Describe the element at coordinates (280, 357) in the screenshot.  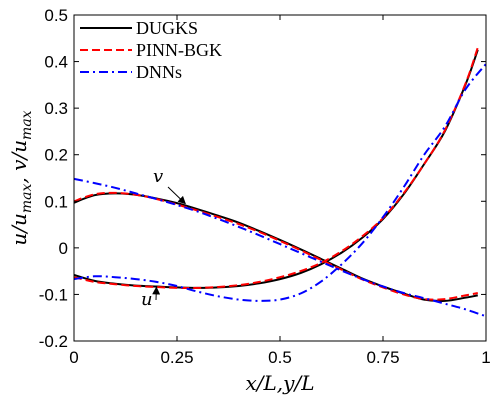
I see `x-tick-label: 0.5` at that location.